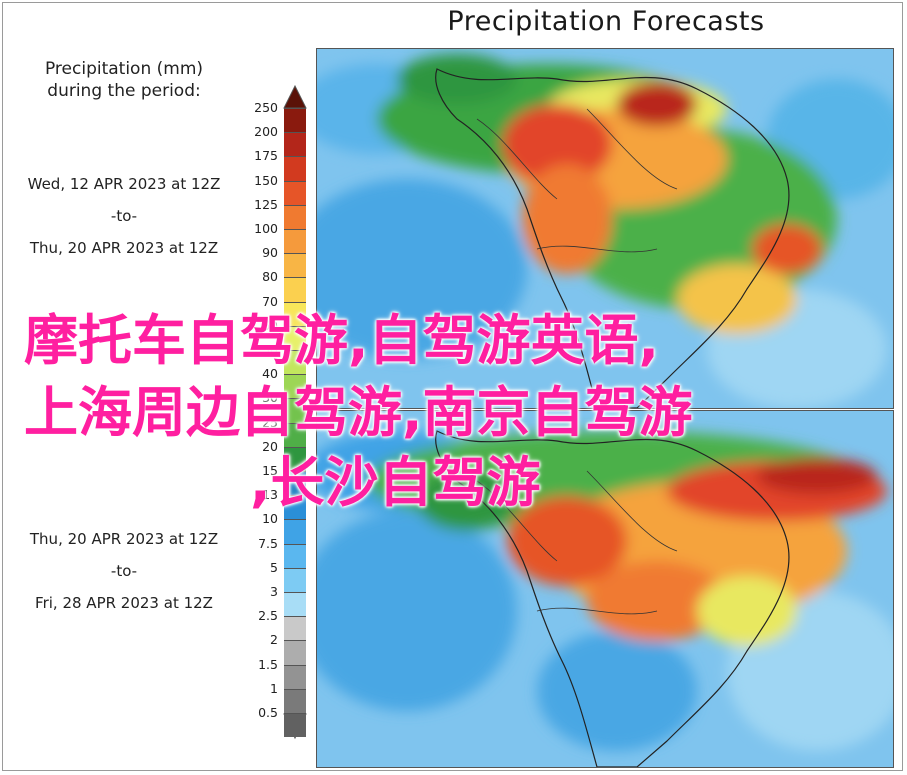 This screenshot has width=907, height=775. I want to click on colorbar-level-label: 30, so click(270, 398).